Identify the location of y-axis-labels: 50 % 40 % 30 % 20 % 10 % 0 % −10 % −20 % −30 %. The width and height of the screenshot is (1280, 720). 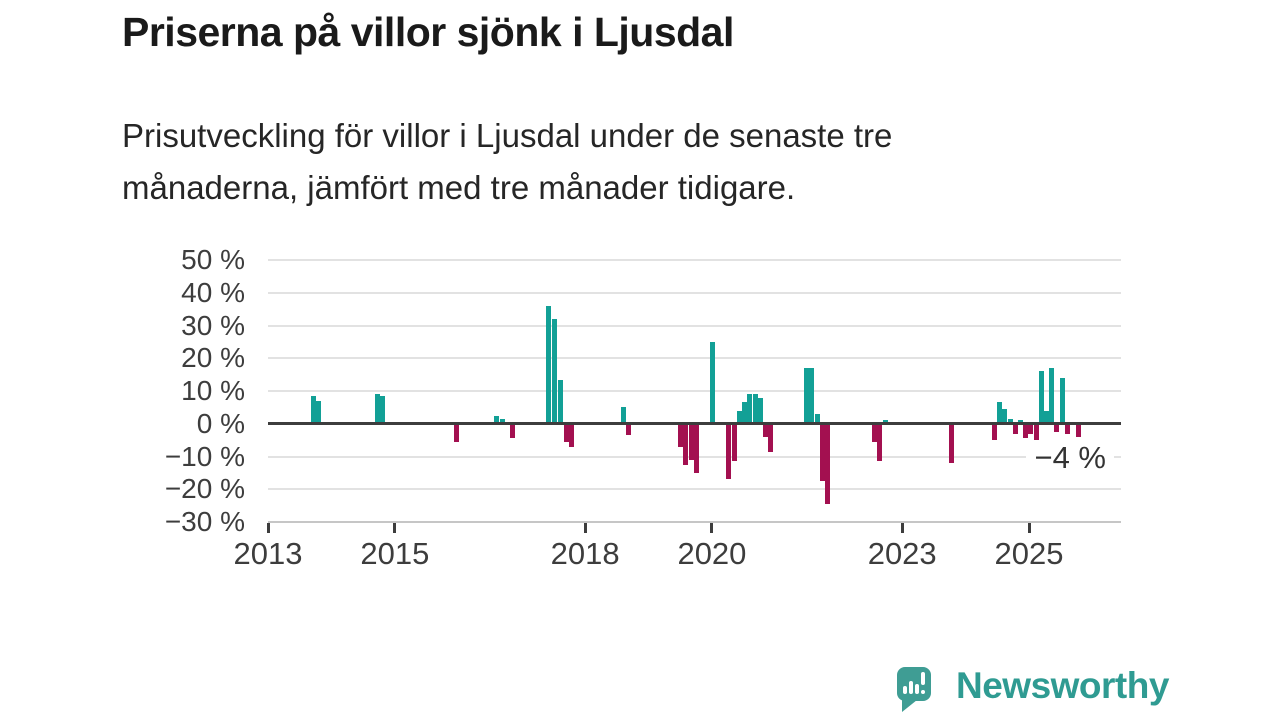
(172, 391).